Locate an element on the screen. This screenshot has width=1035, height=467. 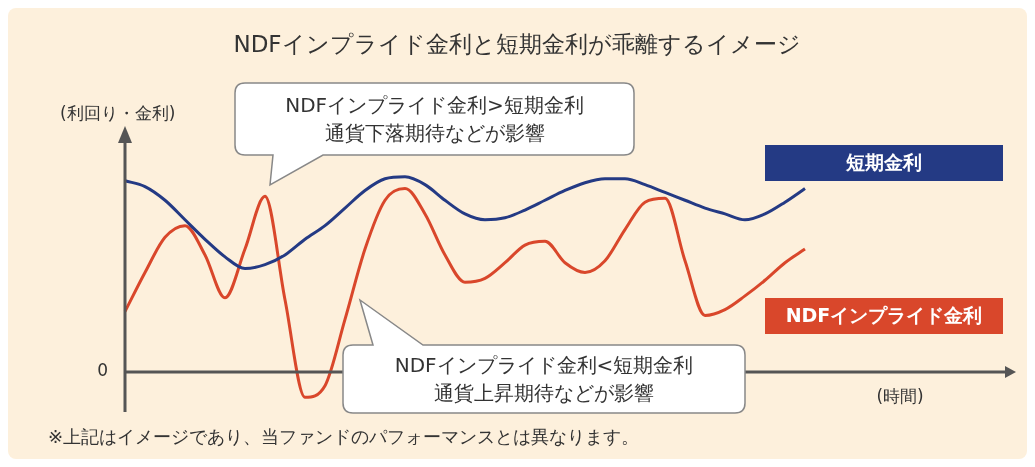
text: ※上記はイメージであり、当ファンドのパフォーマンスとは異なります。 is located at coordinates (344, 436).